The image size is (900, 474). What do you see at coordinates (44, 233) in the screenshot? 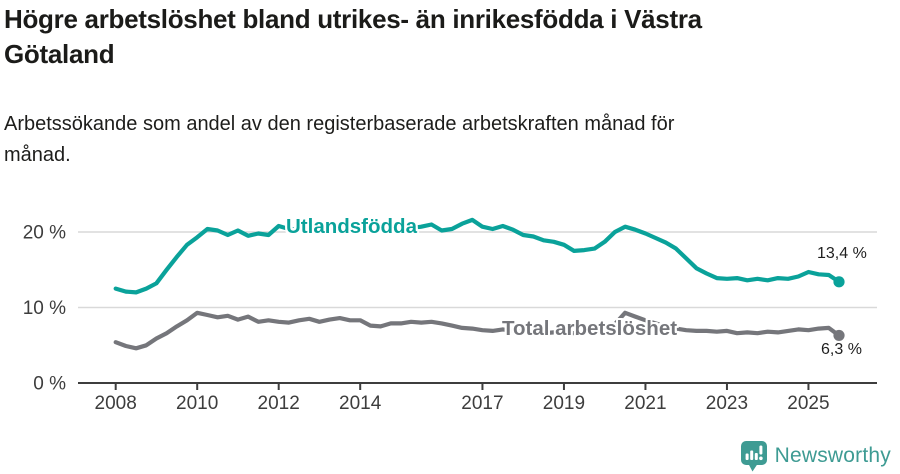
I see `y-axis-tick-label: 20 %` at bounding box center [44, 233].